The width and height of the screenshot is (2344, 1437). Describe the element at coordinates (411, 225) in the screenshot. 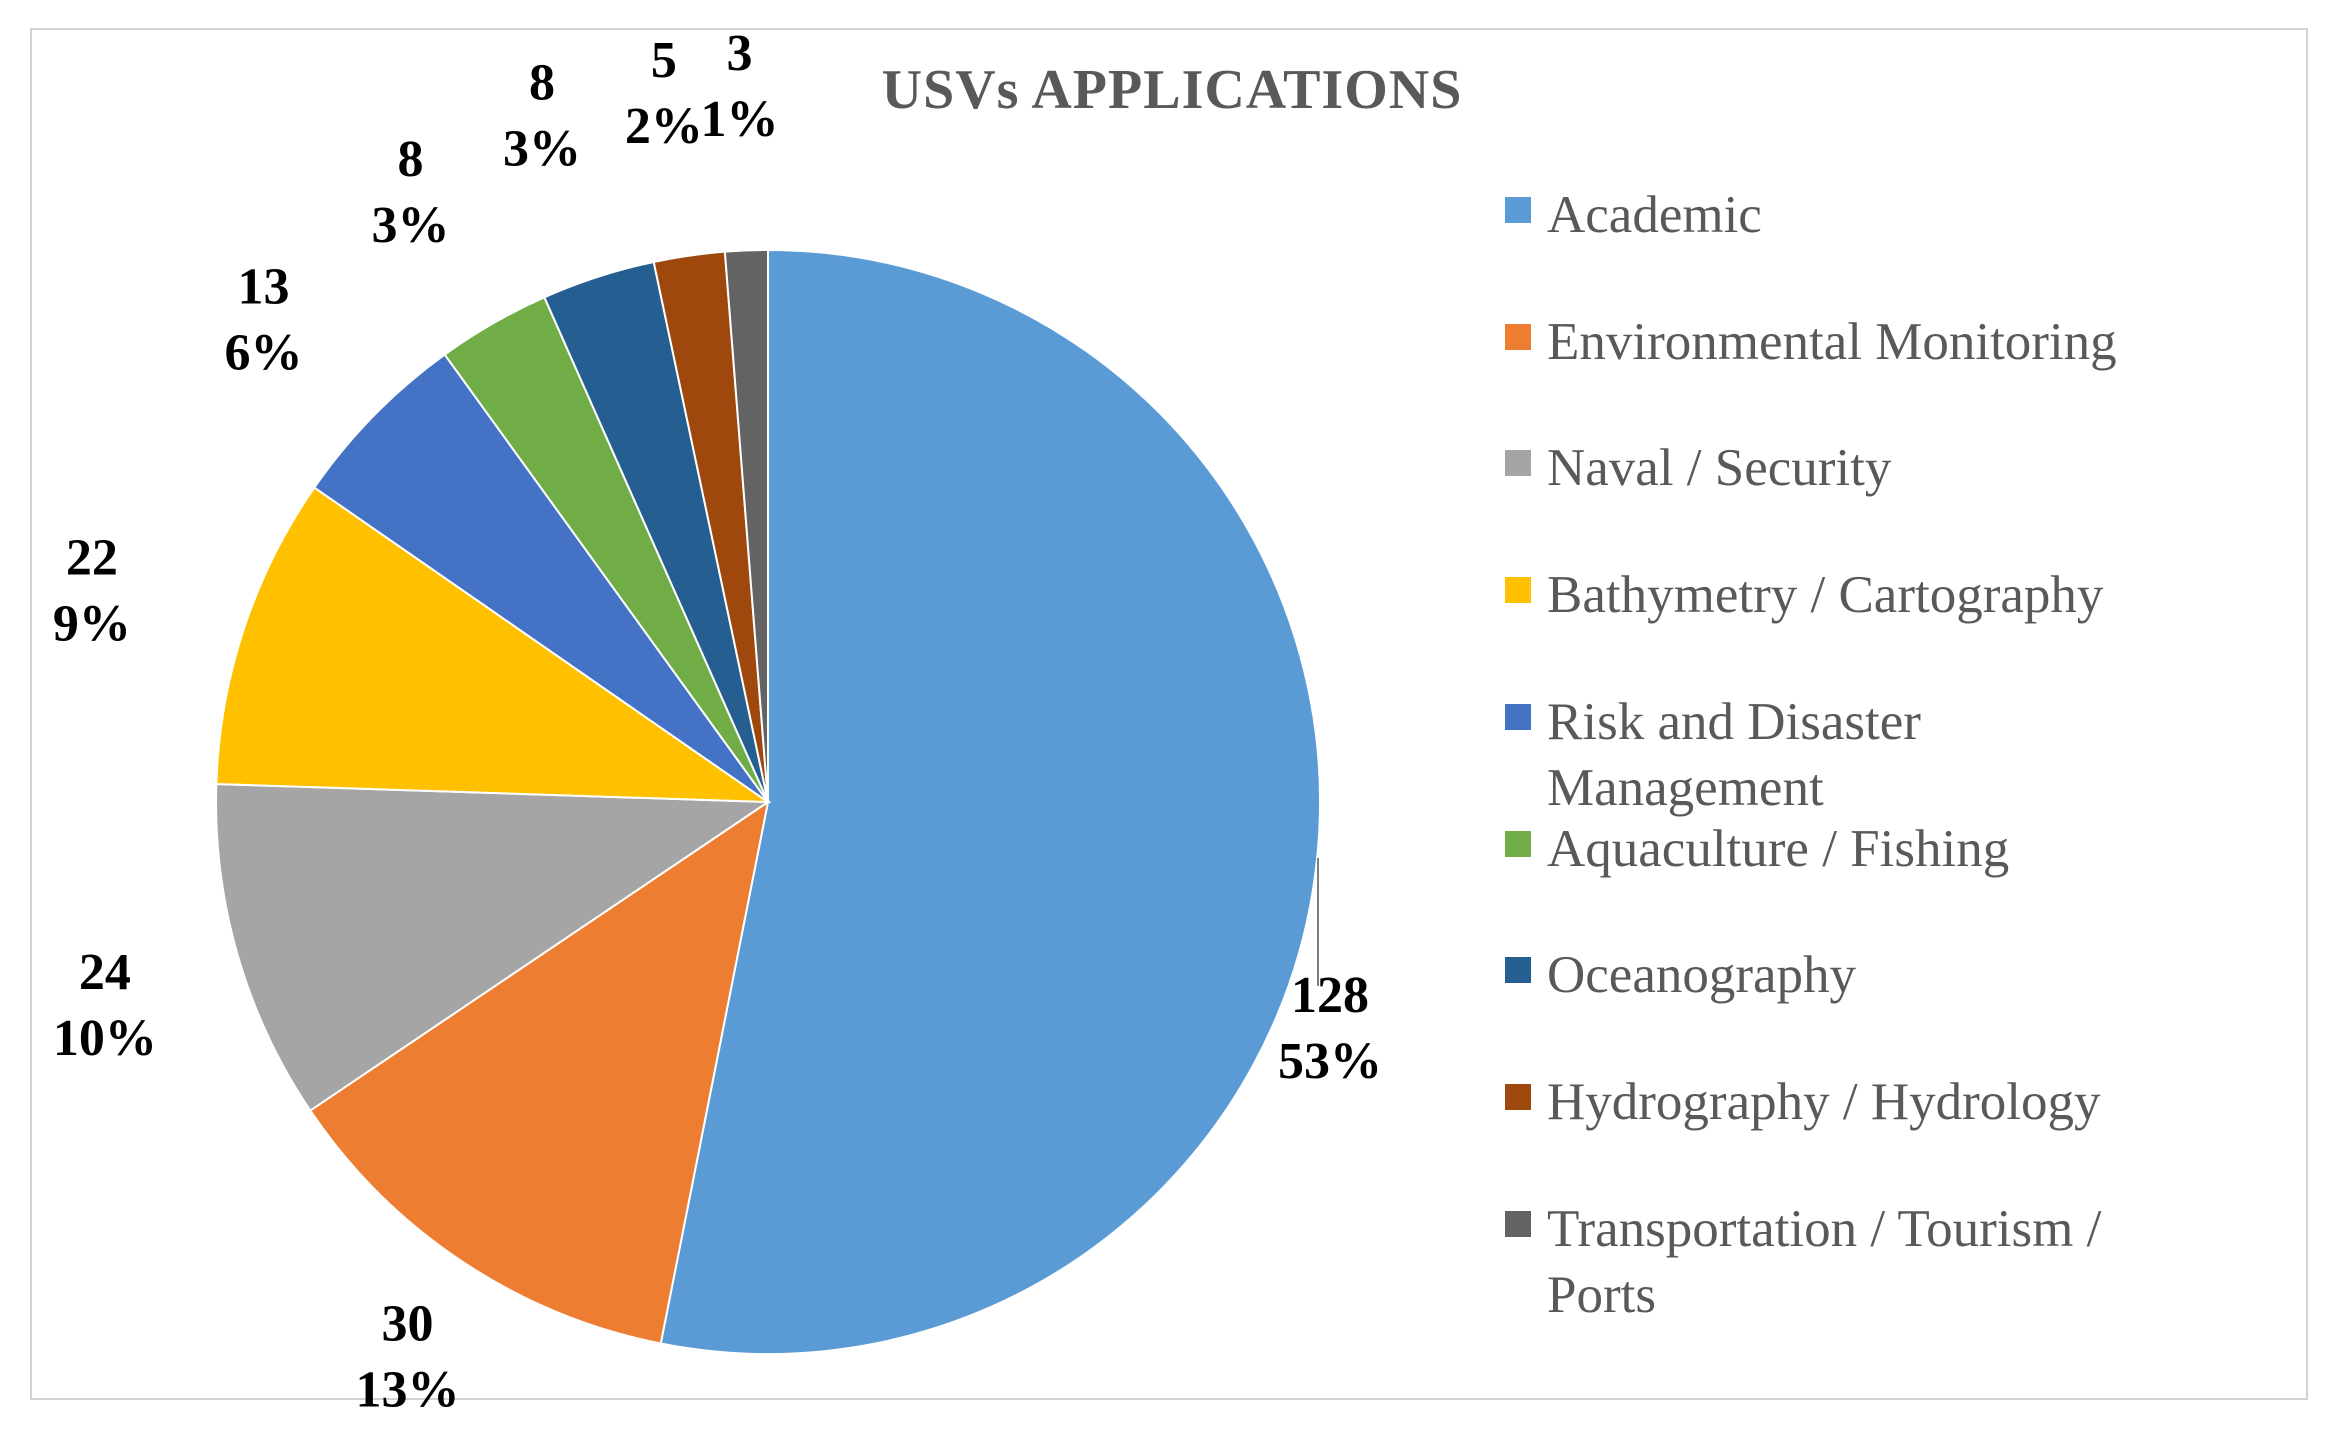

I see `data-label-percent-aquaculture-fishing: 3%` at that location.